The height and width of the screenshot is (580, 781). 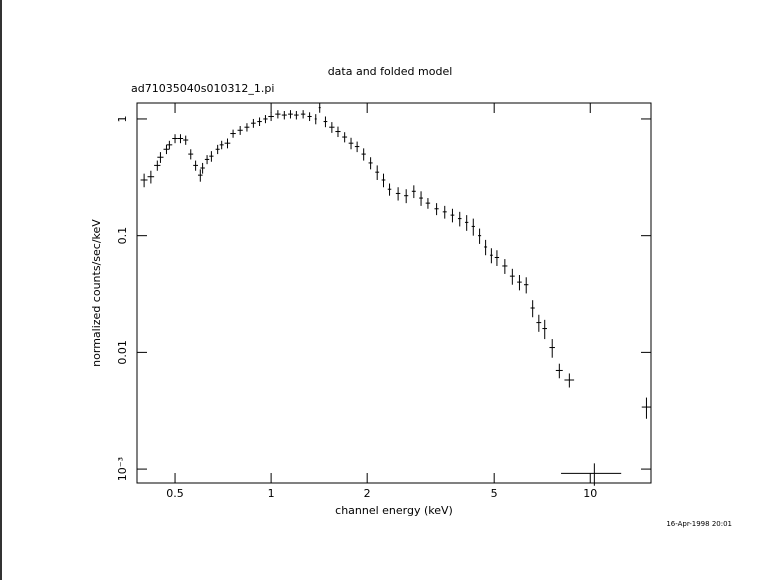 What do you see at coordinates (367, 493) in the screenshot?
I see `x-tick-label: 2` at bounding box center [367, 493].